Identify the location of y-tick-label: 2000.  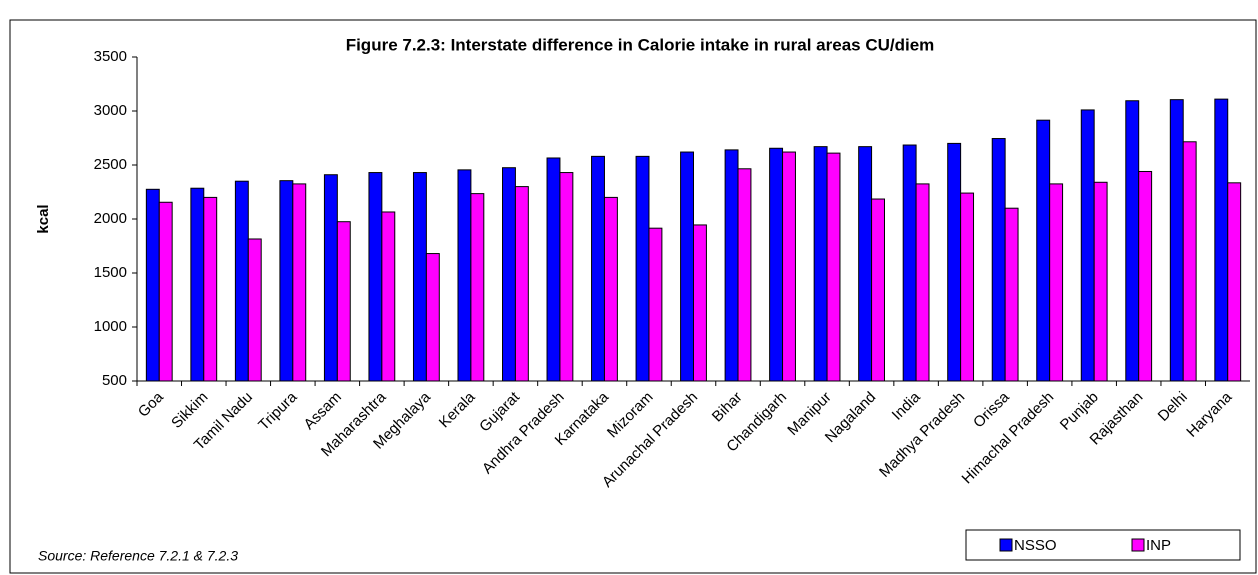
(110, 218).